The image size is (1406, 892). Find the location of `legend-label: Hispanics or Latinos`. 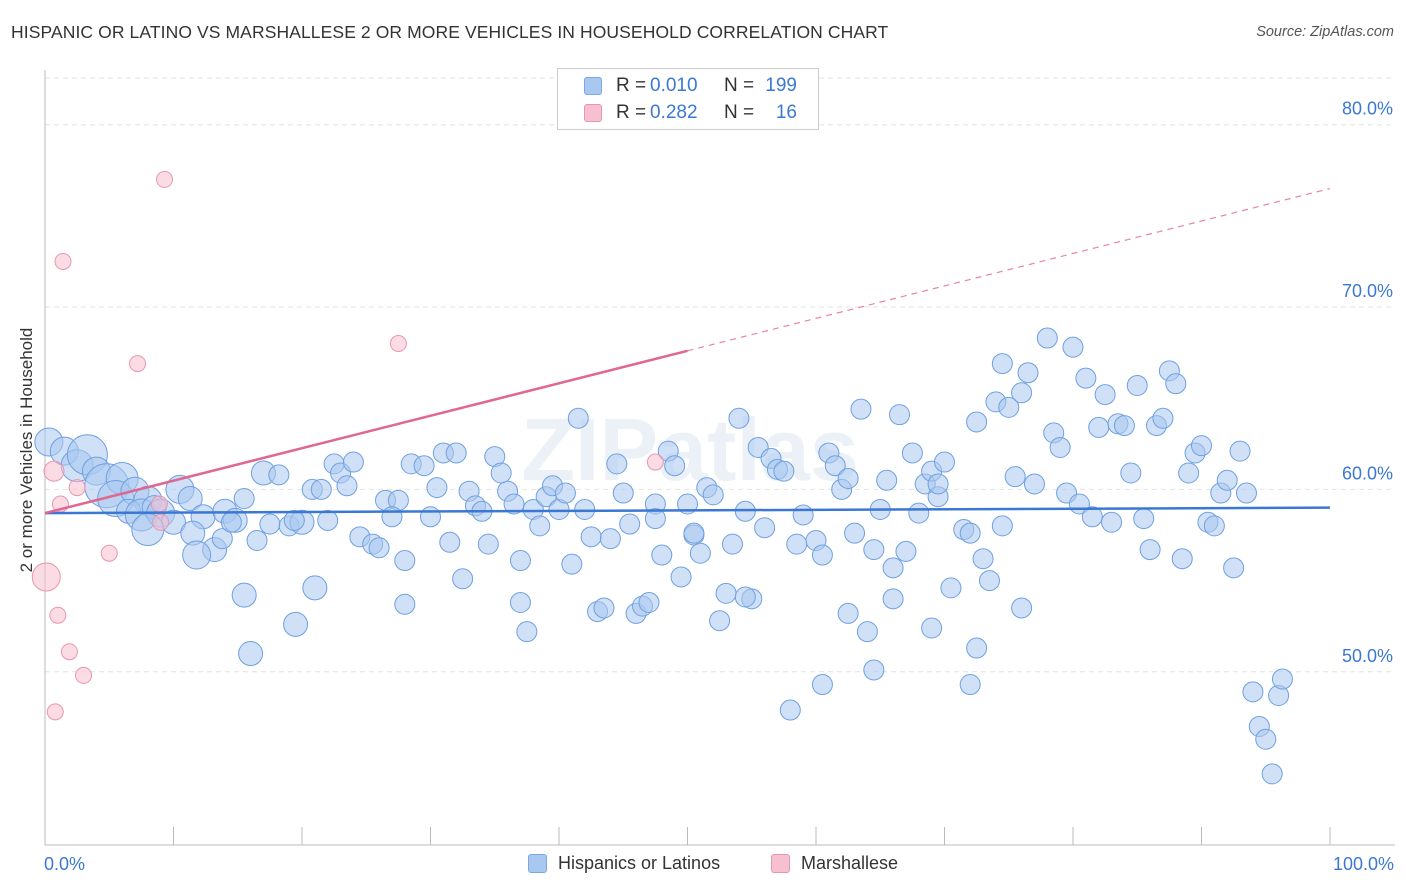

legend-label: Hispanics or Latinos is located at coordinates (639, 863).